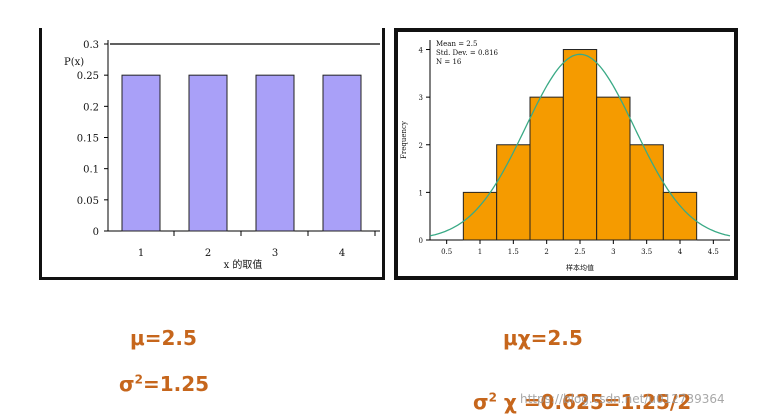 This screenshot has width=776, height=418. What do you see at coordinates (579, 252) in the screenshot?
I see `x-tick-label: 2.5` at bounding box center [579, 252].